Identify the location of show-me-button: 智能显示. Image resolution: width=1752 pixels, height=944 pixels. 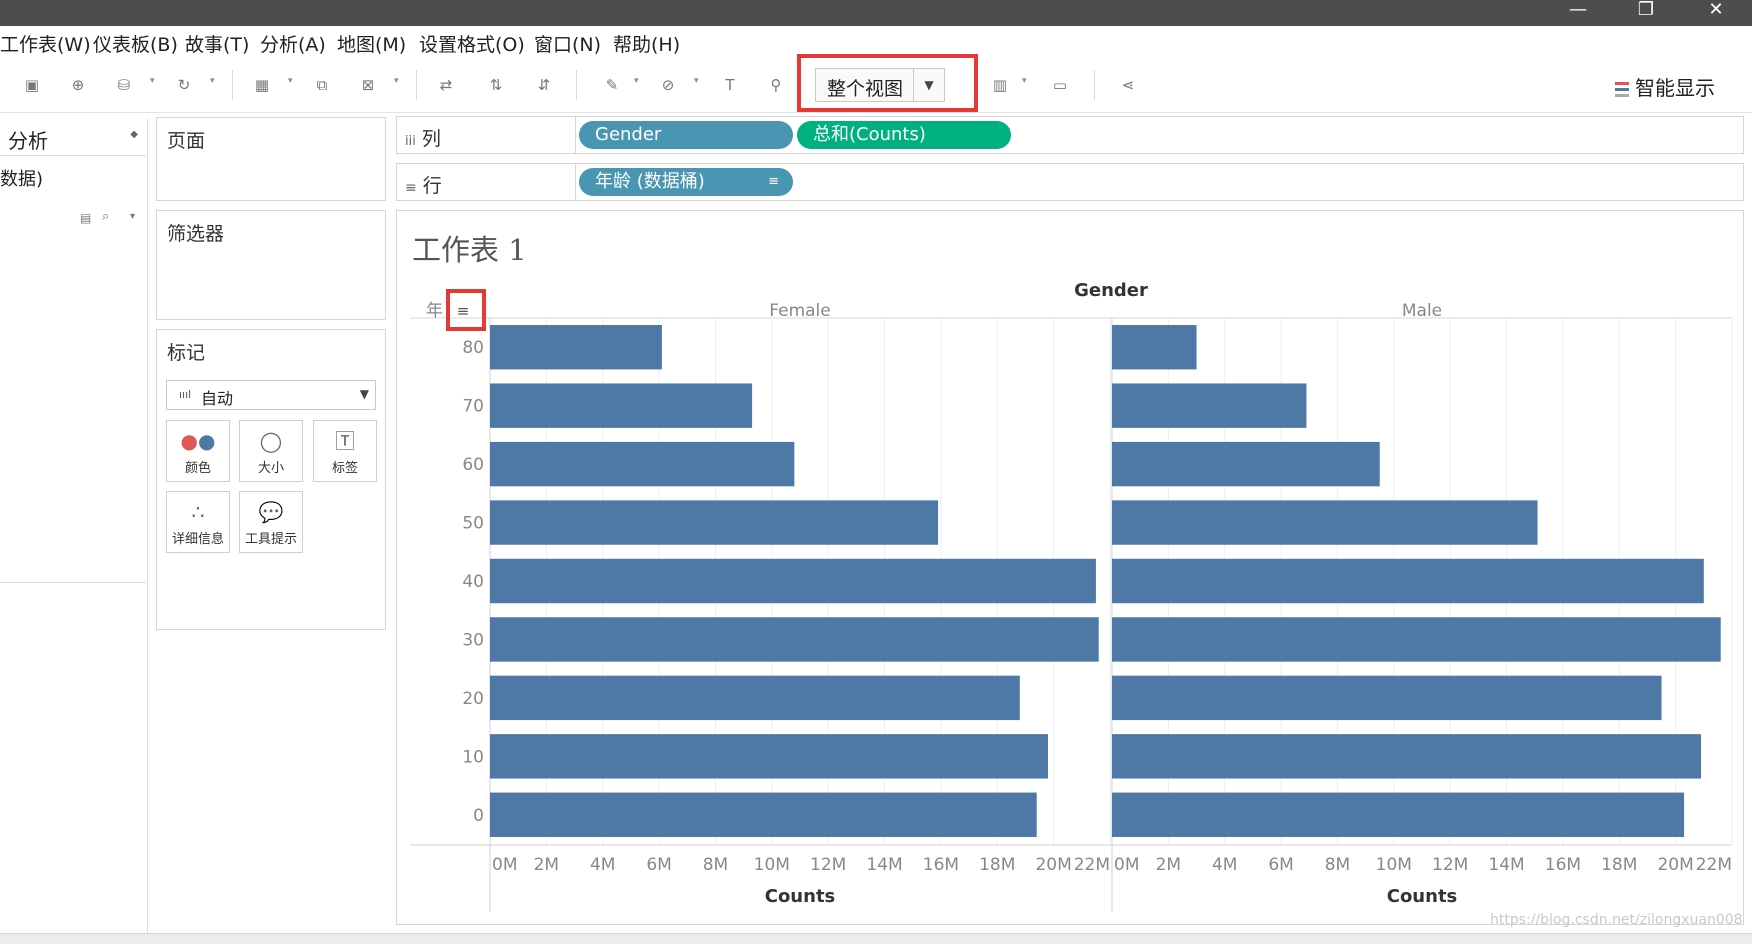
(1665, 86).